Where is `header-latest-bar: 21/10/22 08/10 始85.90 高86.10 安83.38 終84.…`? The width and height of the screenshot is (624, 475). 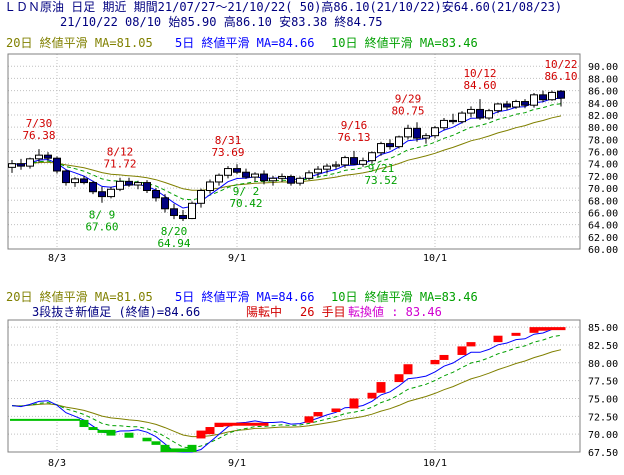
header-latest-bar: 21/10/22 08/10 始85.90 高86.10 安83.38 終84.… is located at coordinates (221, 22).